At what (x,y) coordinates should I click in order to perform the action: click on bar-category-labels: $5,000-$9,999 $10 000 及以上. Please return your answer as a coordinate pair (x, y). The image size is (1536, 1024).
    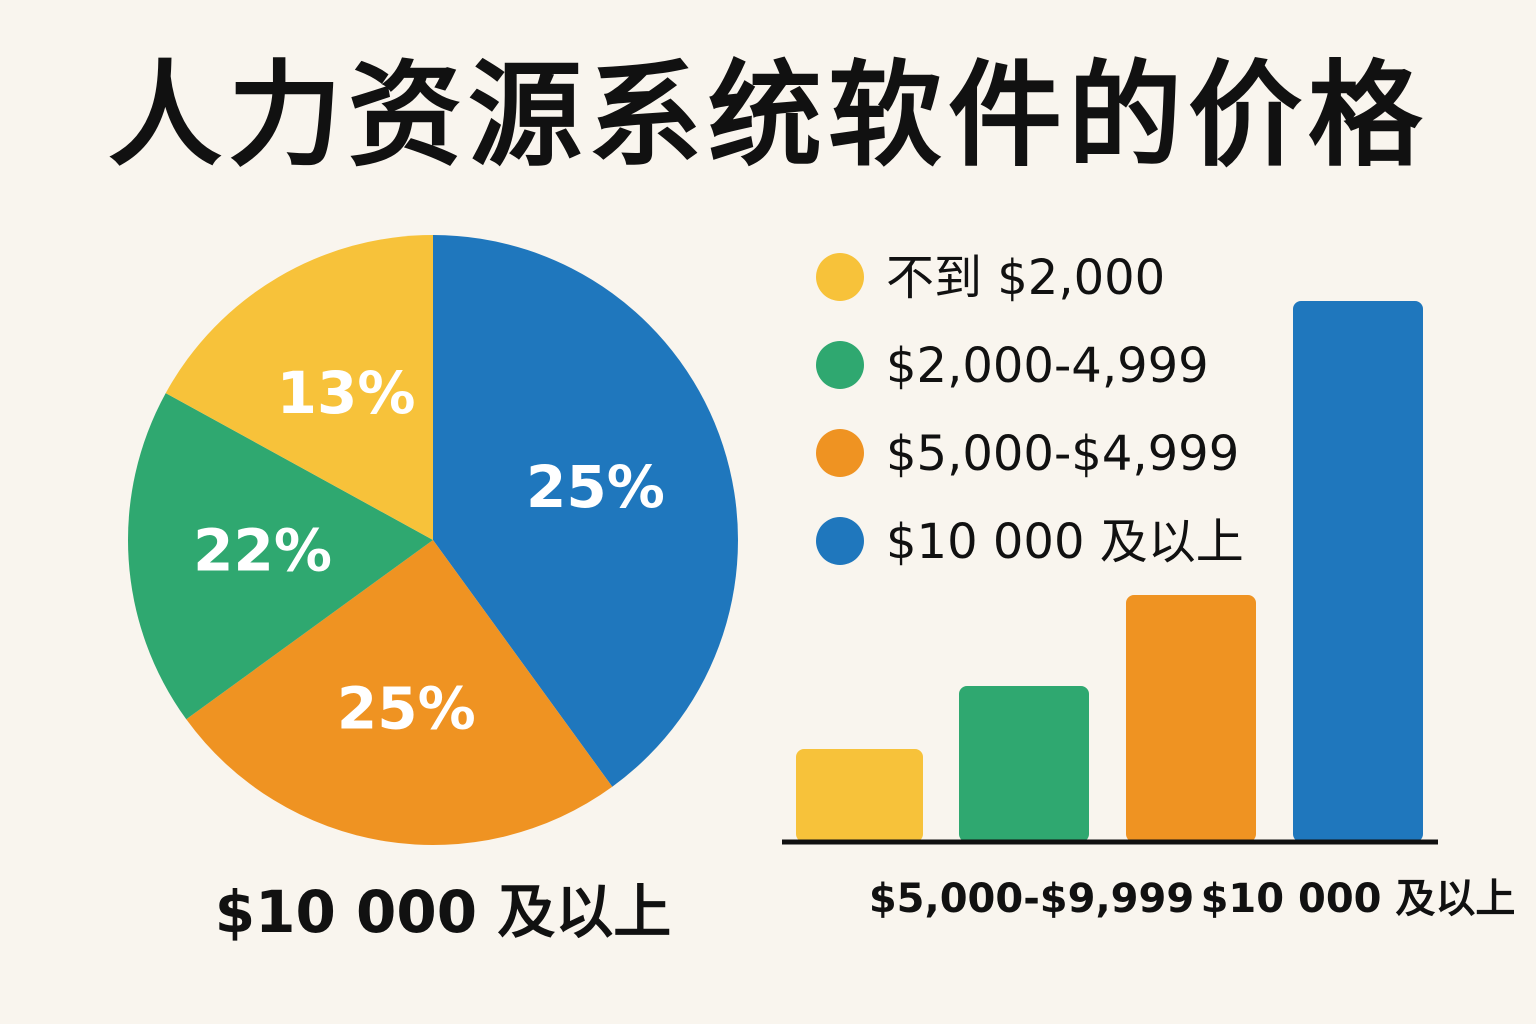
    Looking at the image, I should click on (1192, 899).